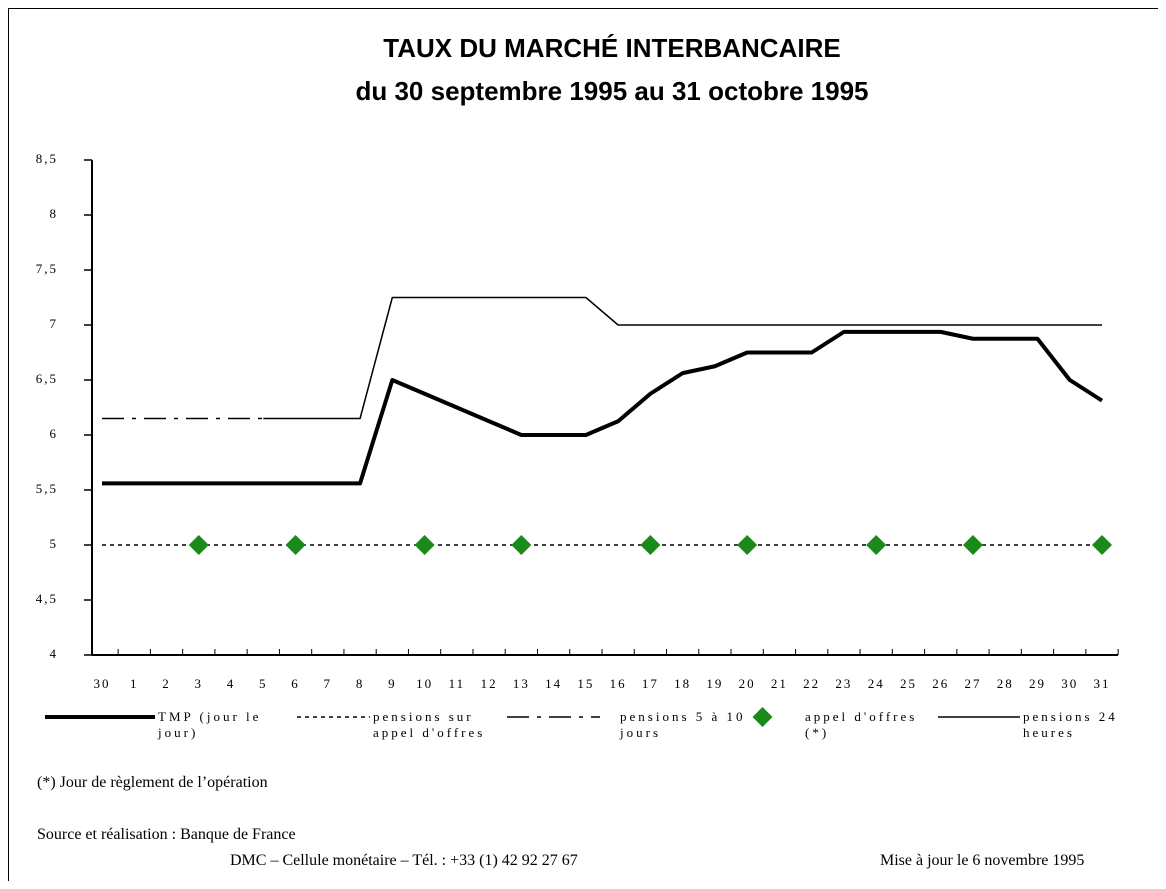  Describe the element at coordinates (47, 378) in the screenshot. I see `y-tick-label: 6,5` at that location.